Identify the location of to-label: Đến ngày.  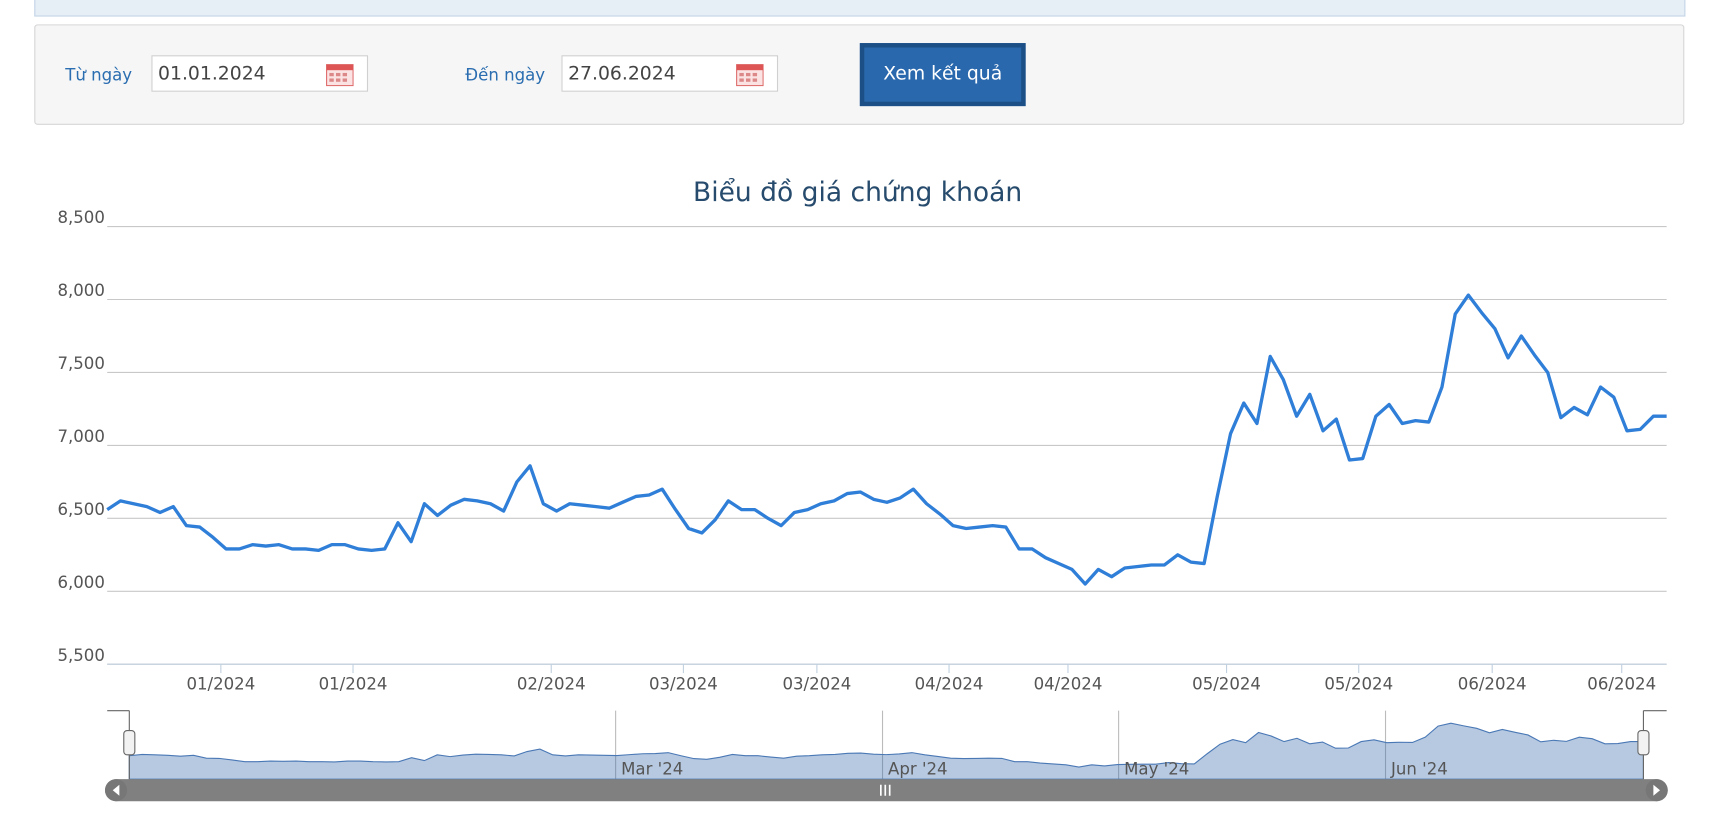
(505, 75).